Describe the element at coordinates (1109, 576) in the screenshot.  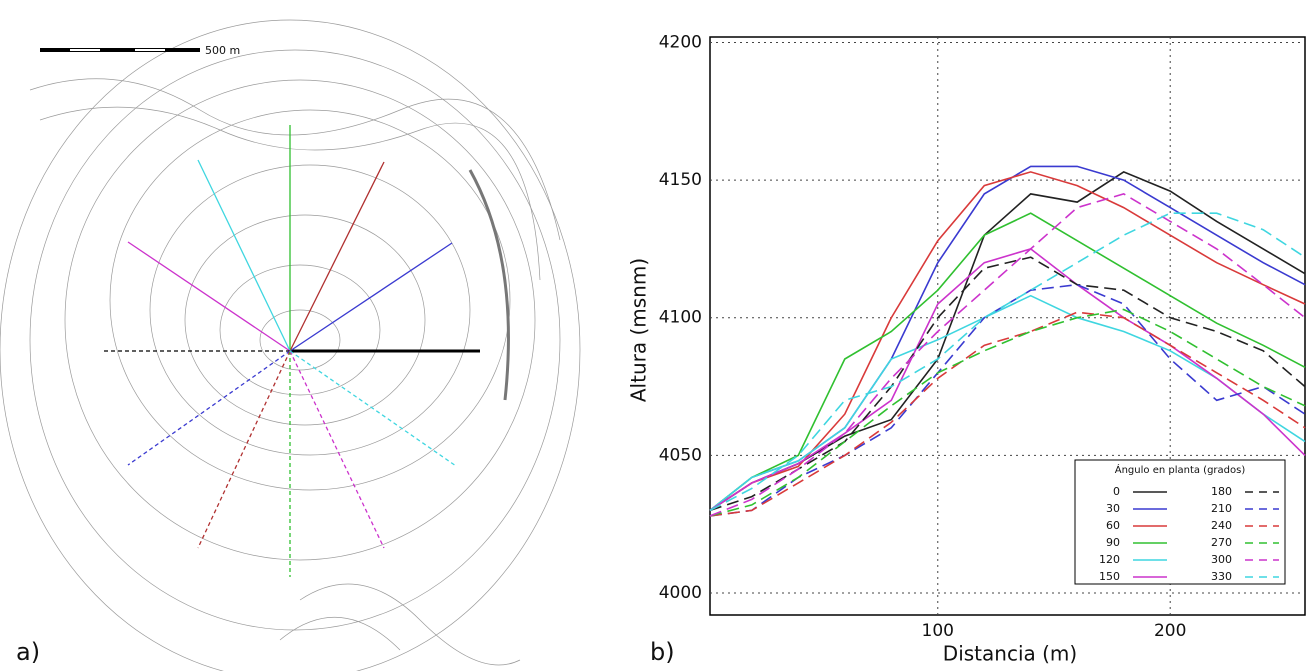
I see `legend-label: 150` at that location.